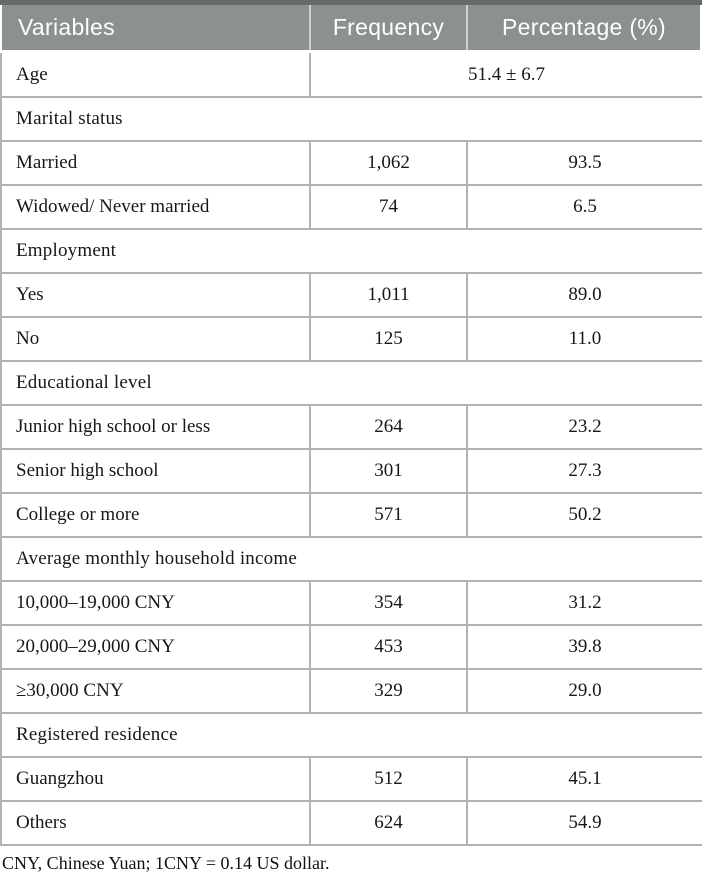  What do you see at coordinates (388, 163) in the screenshot?
I see `frequency-value: 1,062` at bounding box center [388, 163].